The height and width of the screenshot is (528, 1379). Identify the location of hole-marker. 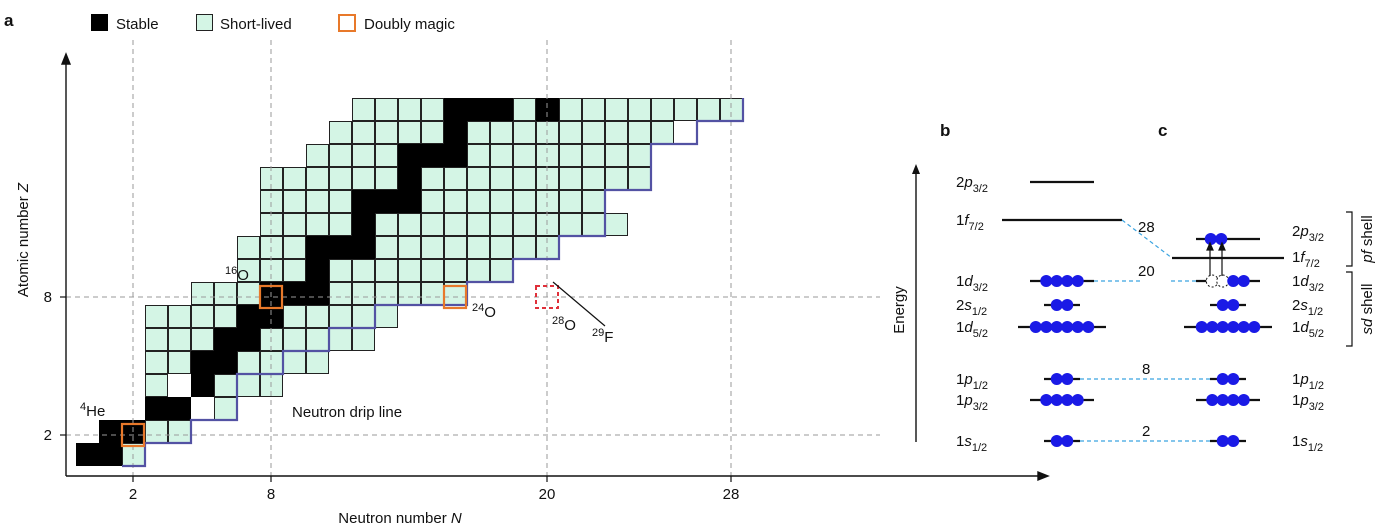
(1212, 281).